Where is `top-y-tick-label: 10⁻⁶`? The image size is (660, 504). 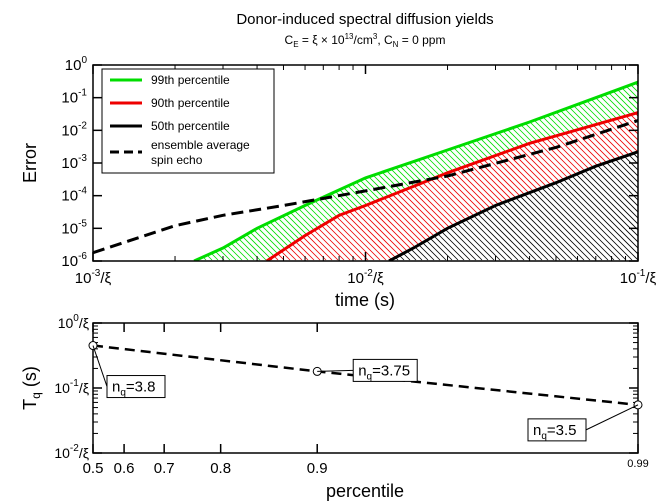 top-y-tick-label: 10⁻⁶ is located at coordinates (74, 260).